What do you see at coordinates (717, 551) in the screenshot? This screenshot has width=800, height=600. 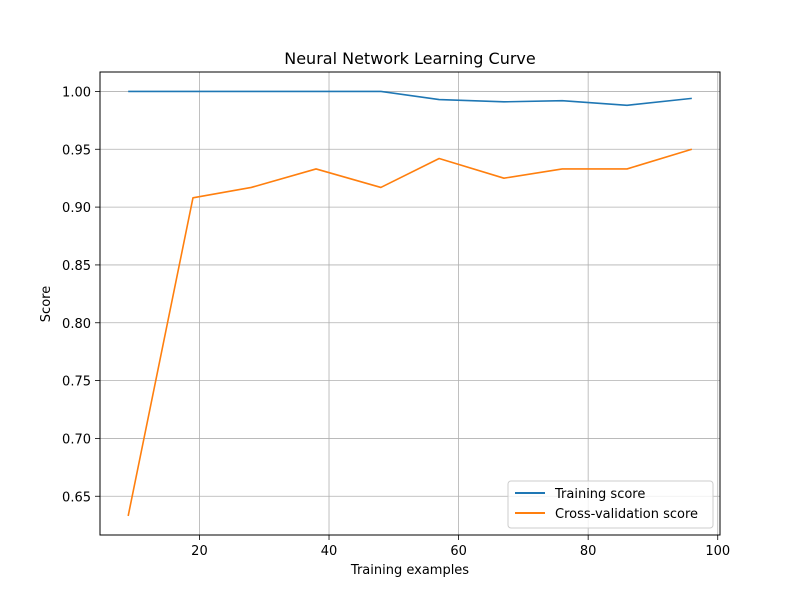 I see `x-tick-label: 100` at bounding box center [717, 551].